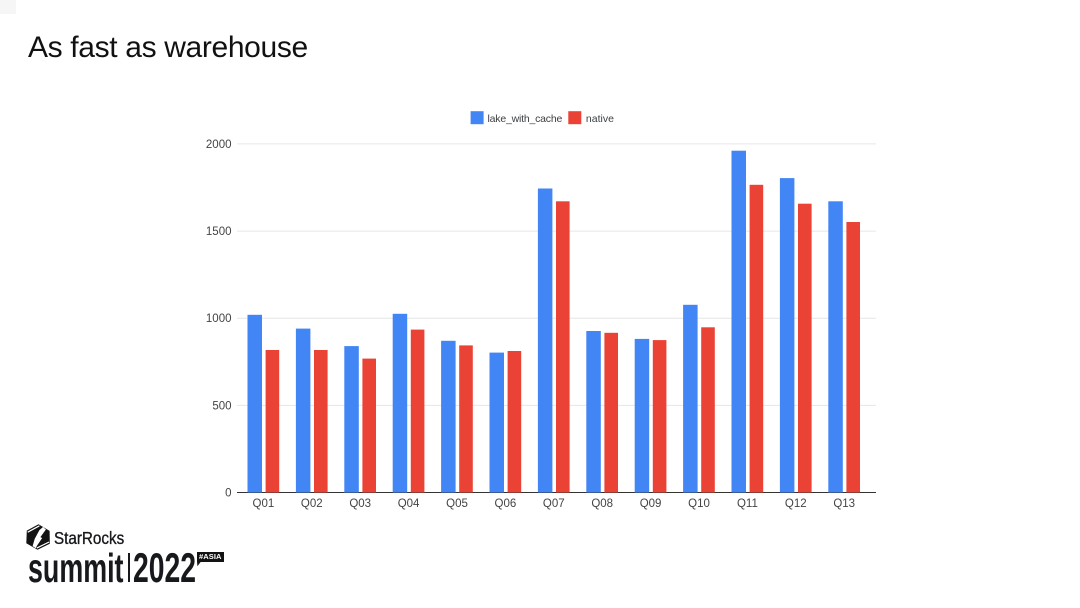  Describe the element at coordinates (221, 406) in the screenshot. I see `svg-text: 500` at that location.